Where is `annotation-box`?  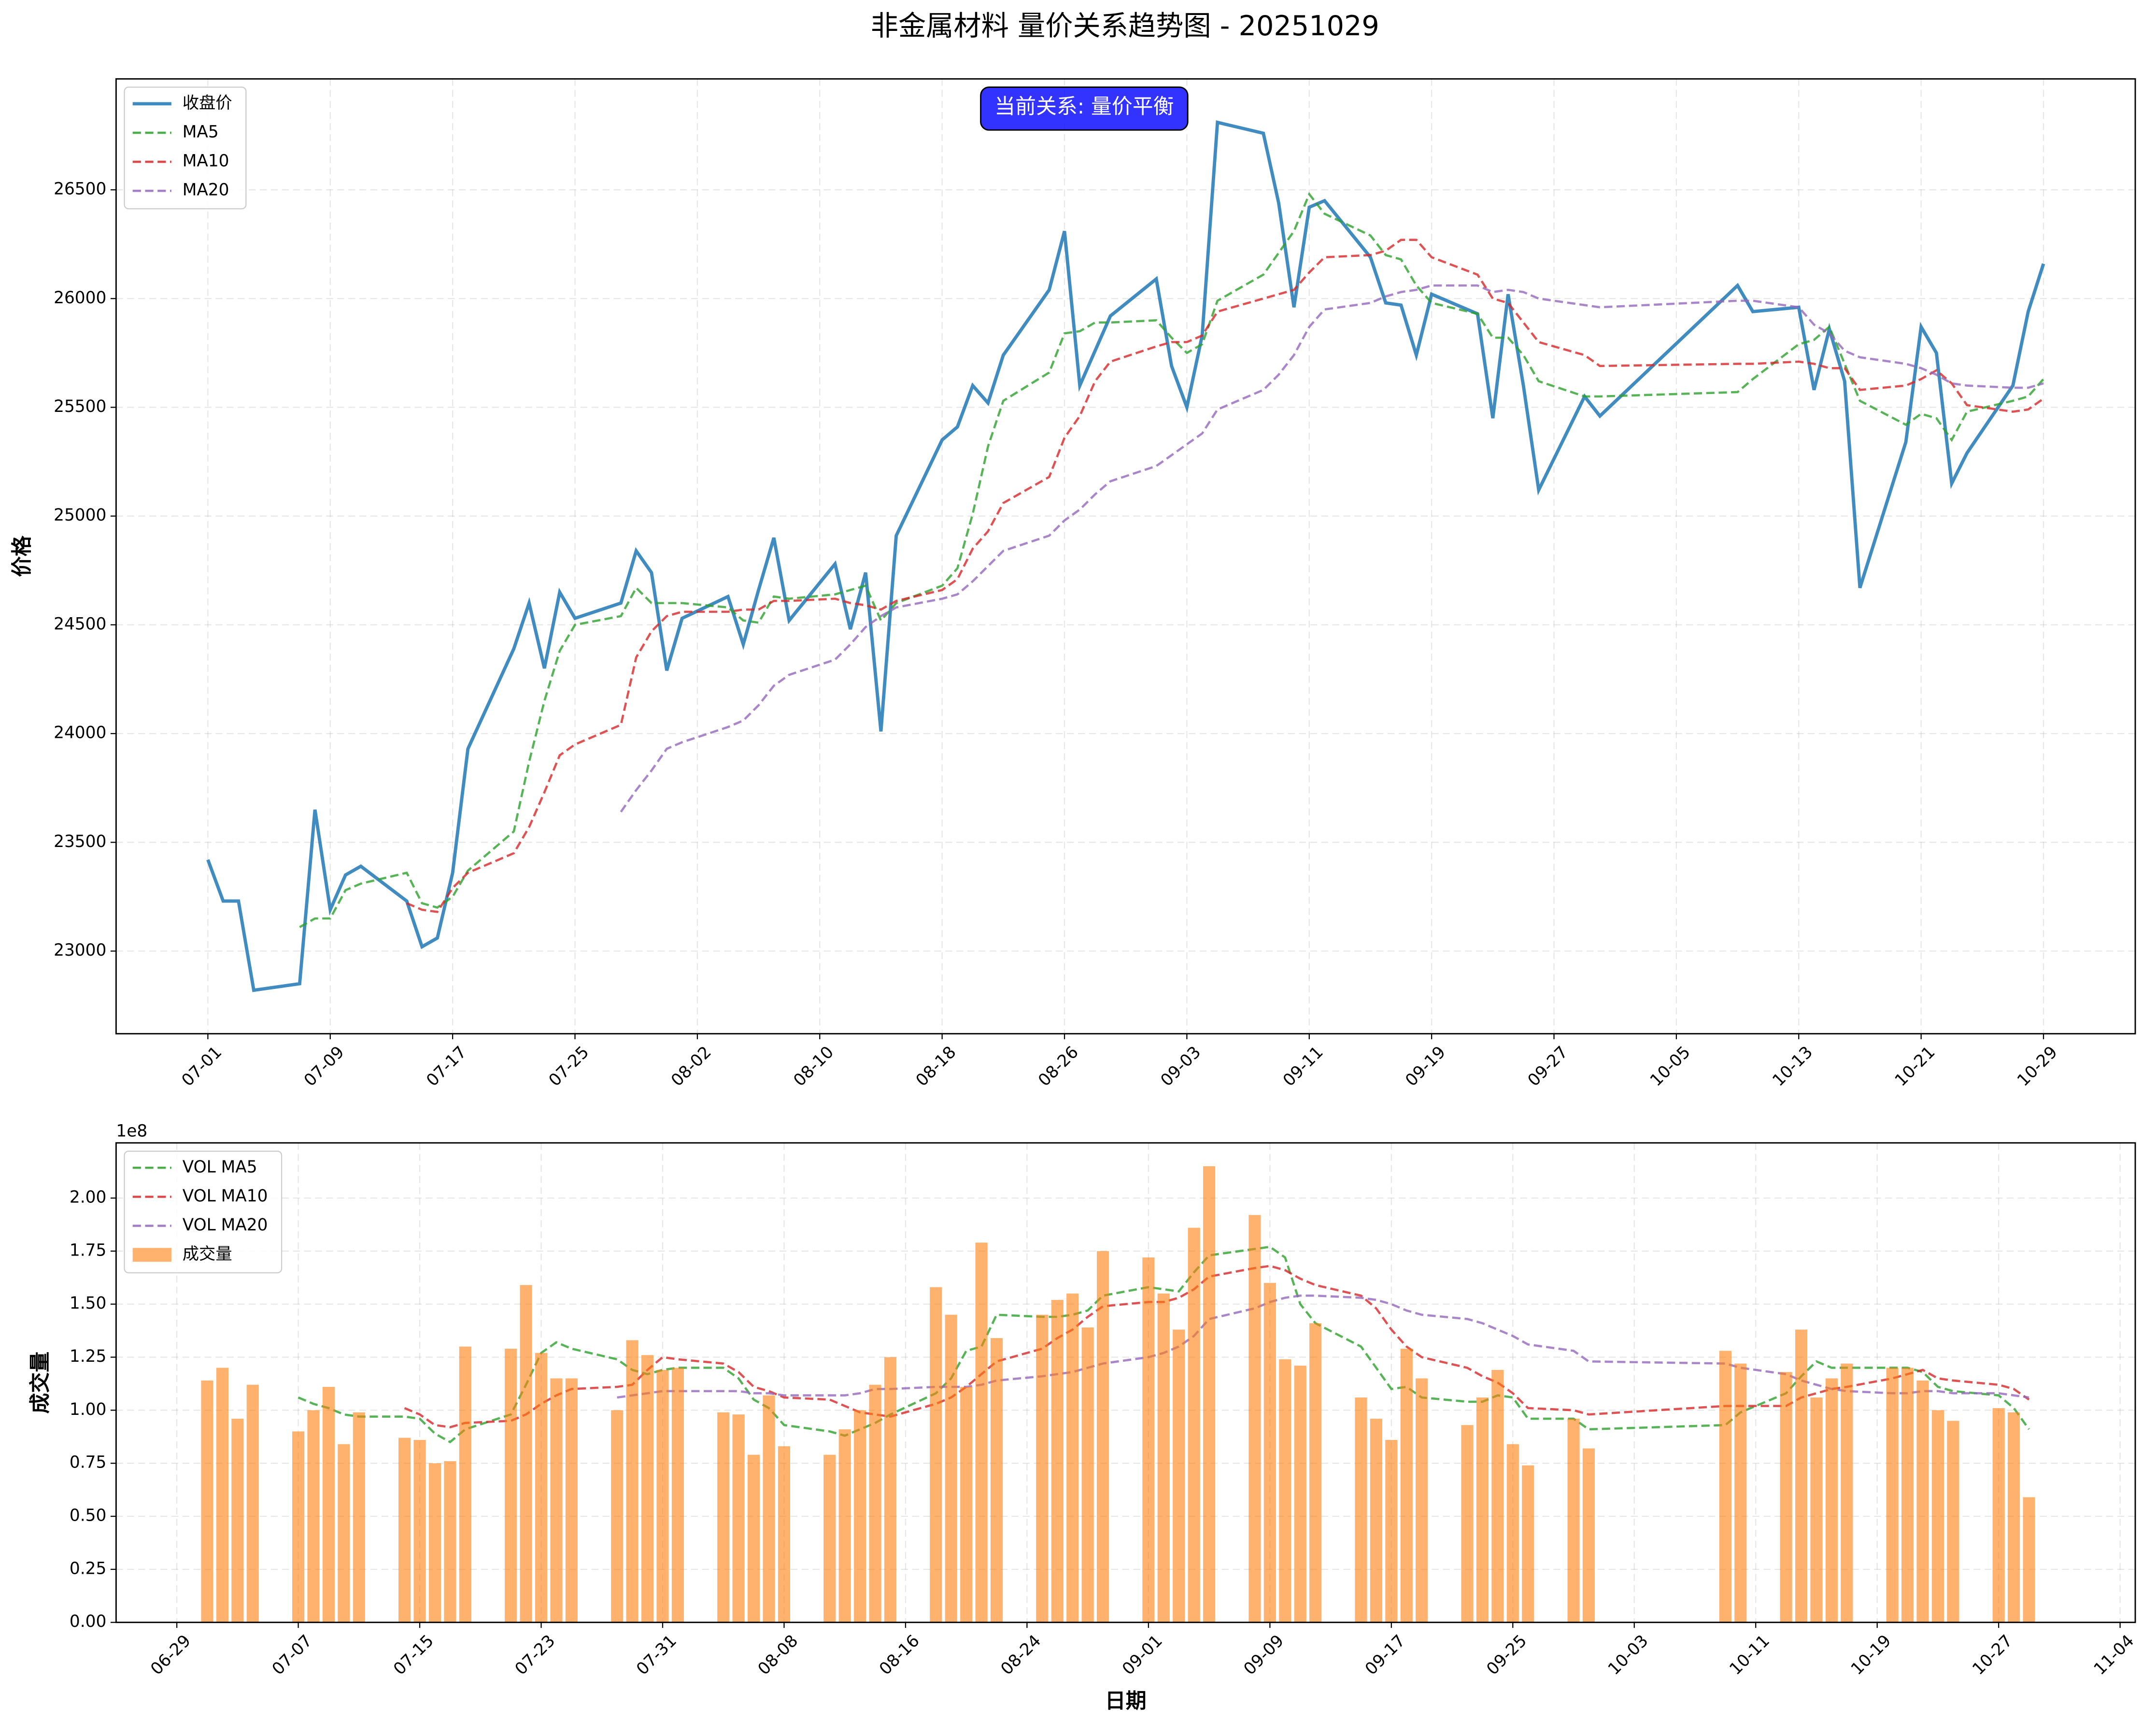
annotation-box is located at coordinates (1084, 108).